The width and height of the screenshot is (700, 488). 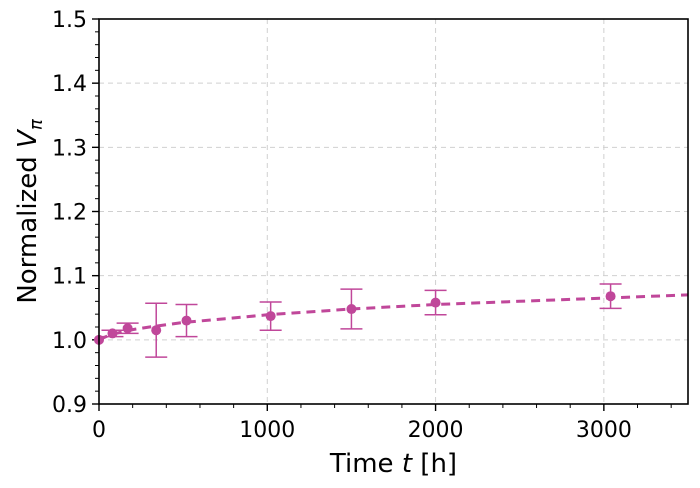 I want to click on y-axis-label: Normalized Vπ, so click(x=30, y=211).